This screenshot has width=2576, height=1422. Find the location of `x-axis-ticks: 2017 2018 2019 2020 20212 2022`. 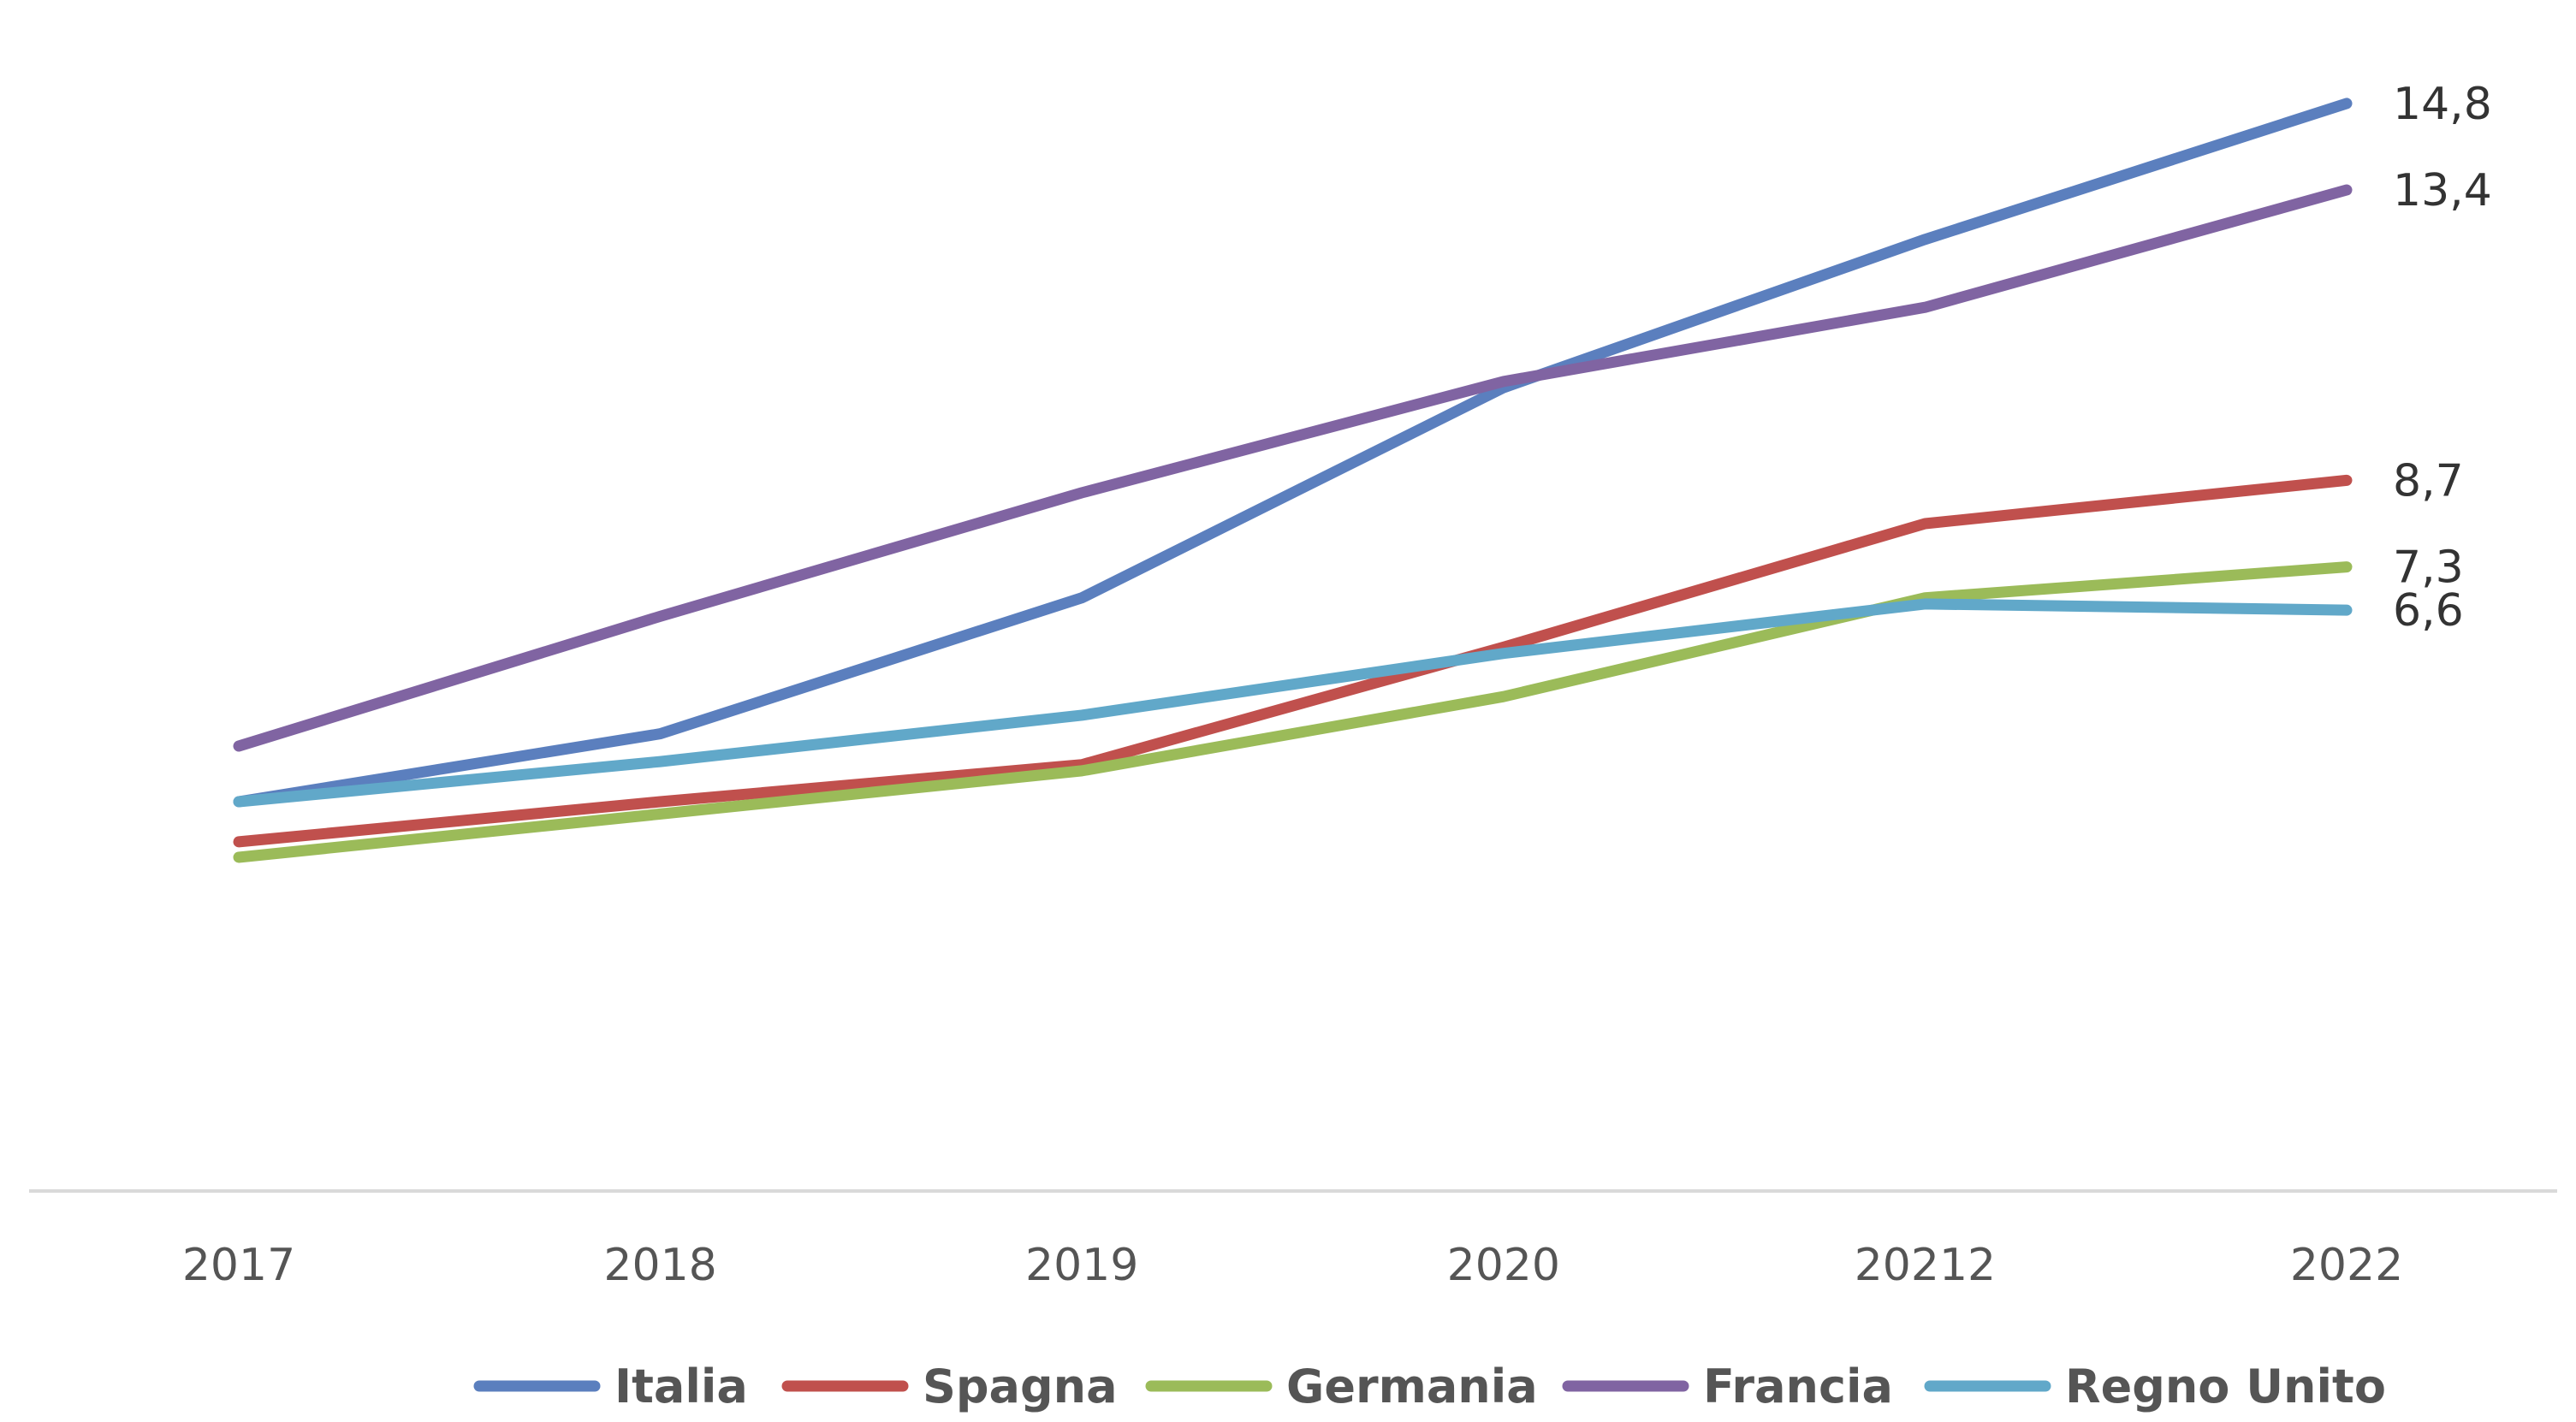

x-axis-ticks: 2017 2018 2019 2020 20212 2022 is located at coordinates (1292, 1265).